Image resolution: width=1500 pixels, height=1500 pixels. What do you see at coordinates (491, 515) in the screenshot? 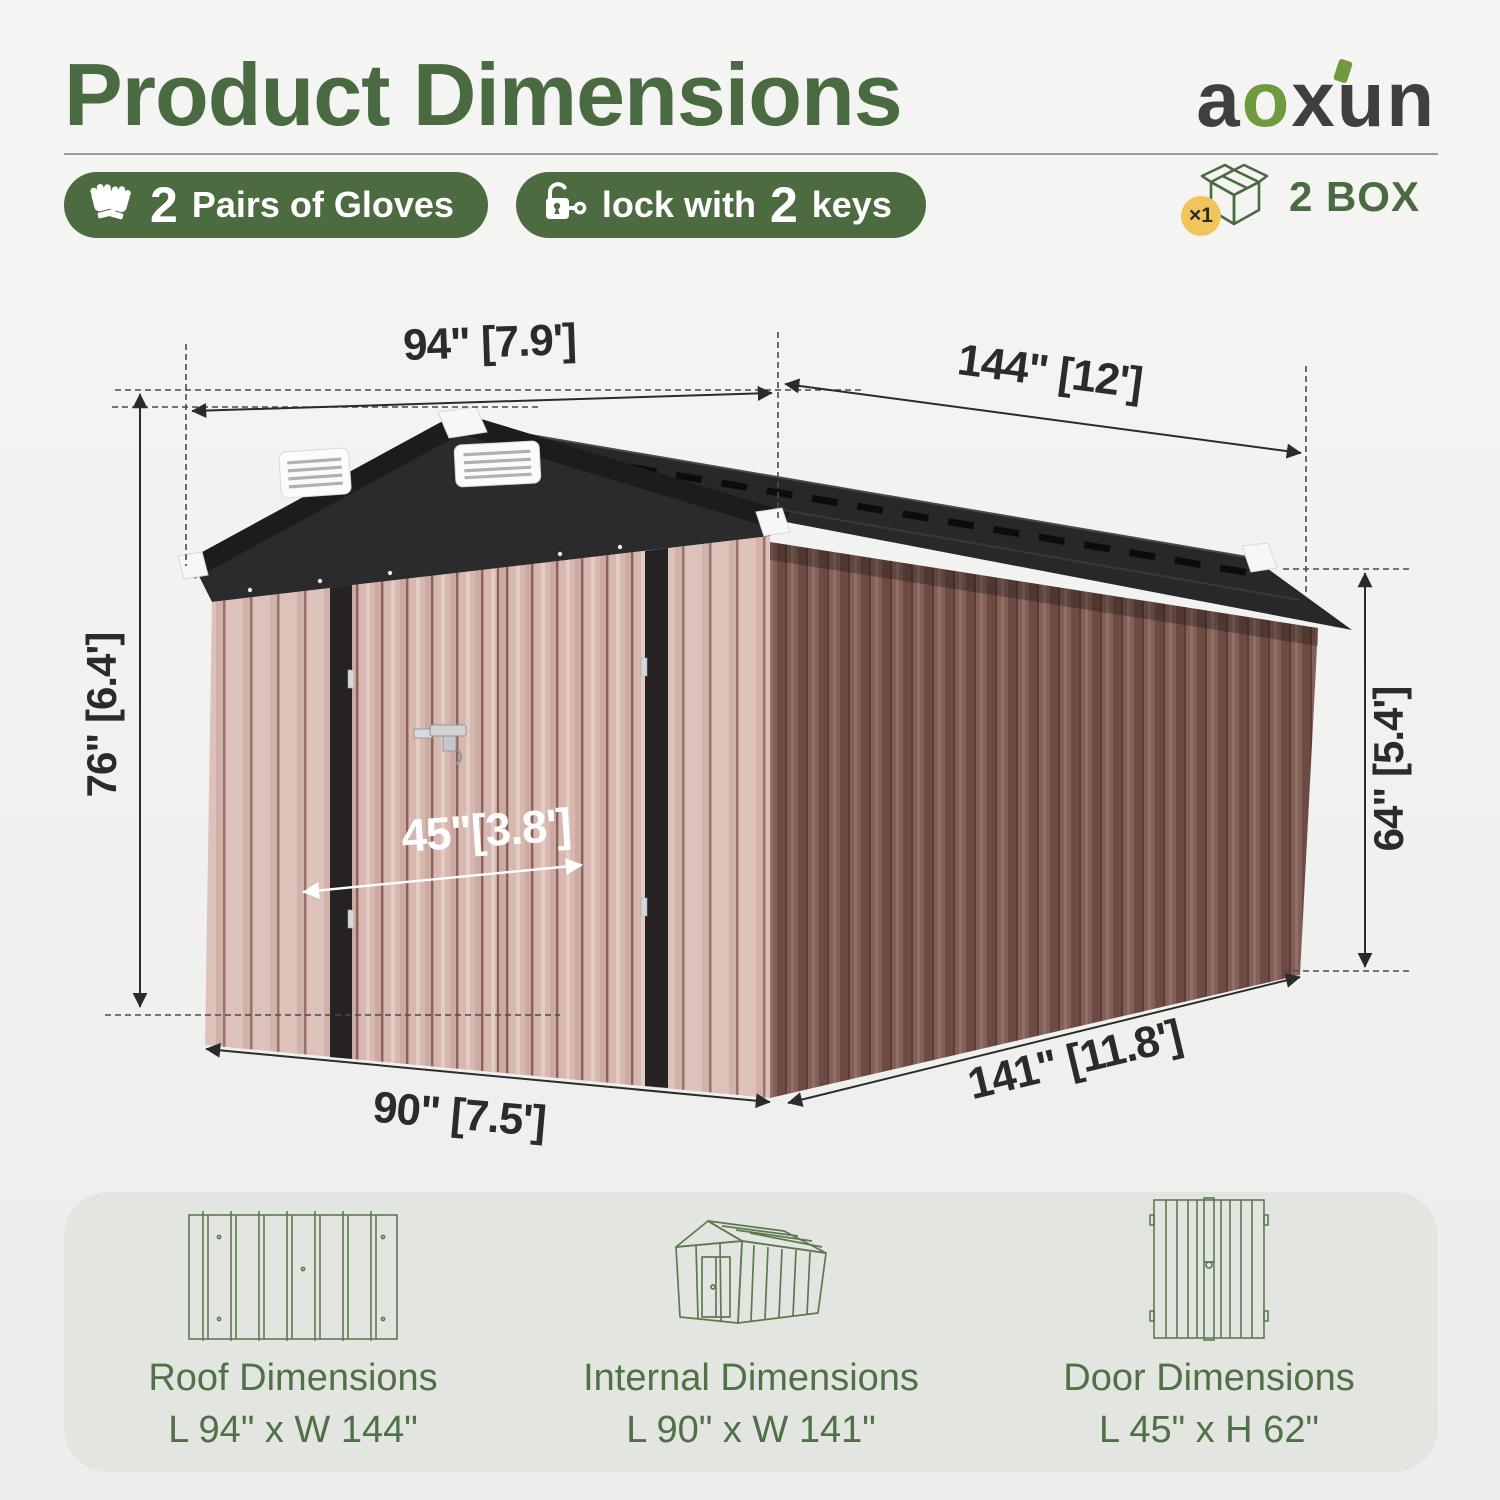
I see `shed-front-gable` at bounding box center [491, 515].